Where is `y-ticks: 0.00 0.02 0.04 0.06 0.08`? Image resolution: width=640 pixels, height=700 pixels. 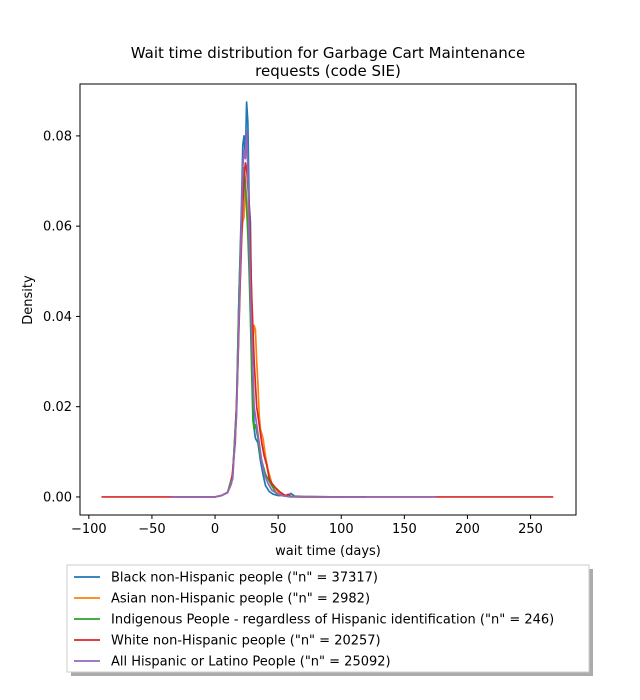 y-ticks: 0.00 0.02 0.04 0.06 0.08 is located at coordinates (61, 317).